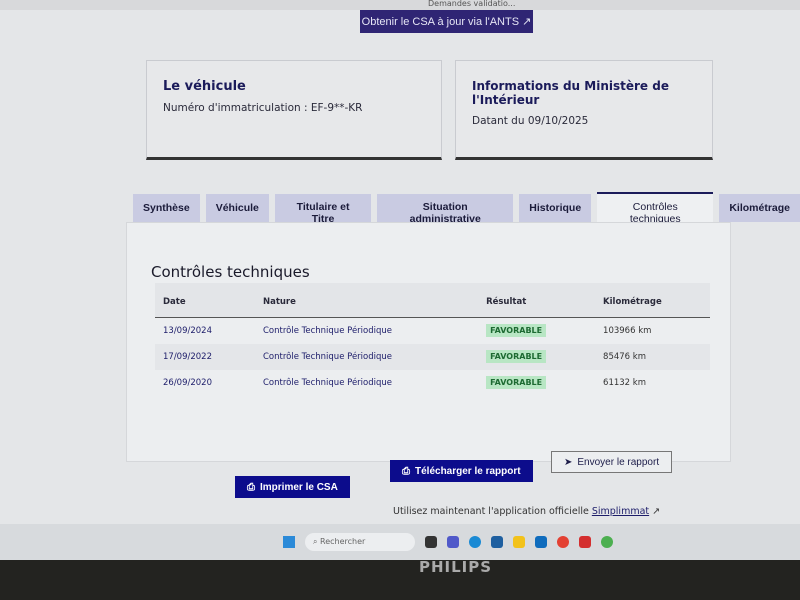  What do you see at coordinates (205, 383) in the screenshot?
I see `cell-date: 26/09/2020` at bounding box center [205, 383].